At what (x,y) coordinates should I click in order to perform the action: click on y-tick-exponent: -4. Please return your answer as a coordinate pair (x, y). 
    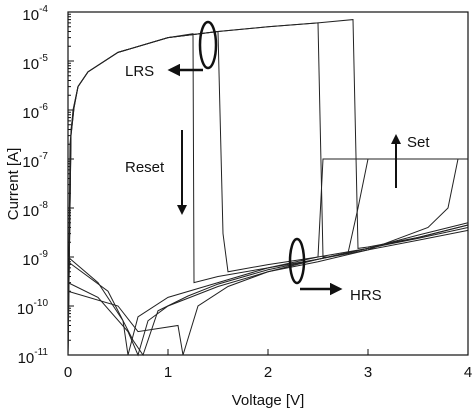
    Looking at the image, I should click on (43, 9).